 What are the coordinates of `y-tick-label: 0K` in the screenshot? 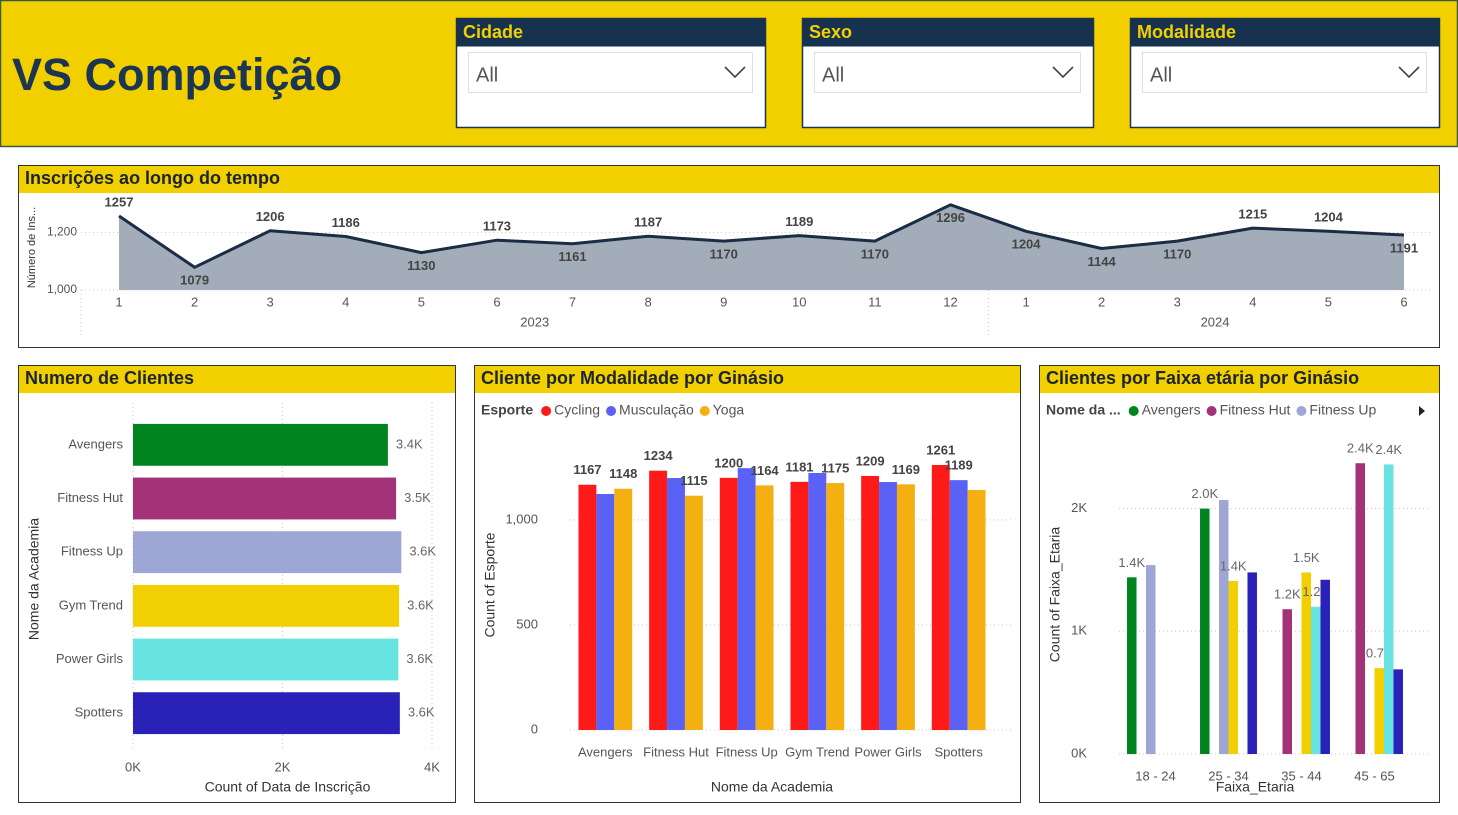 It's located at (1079, 752).